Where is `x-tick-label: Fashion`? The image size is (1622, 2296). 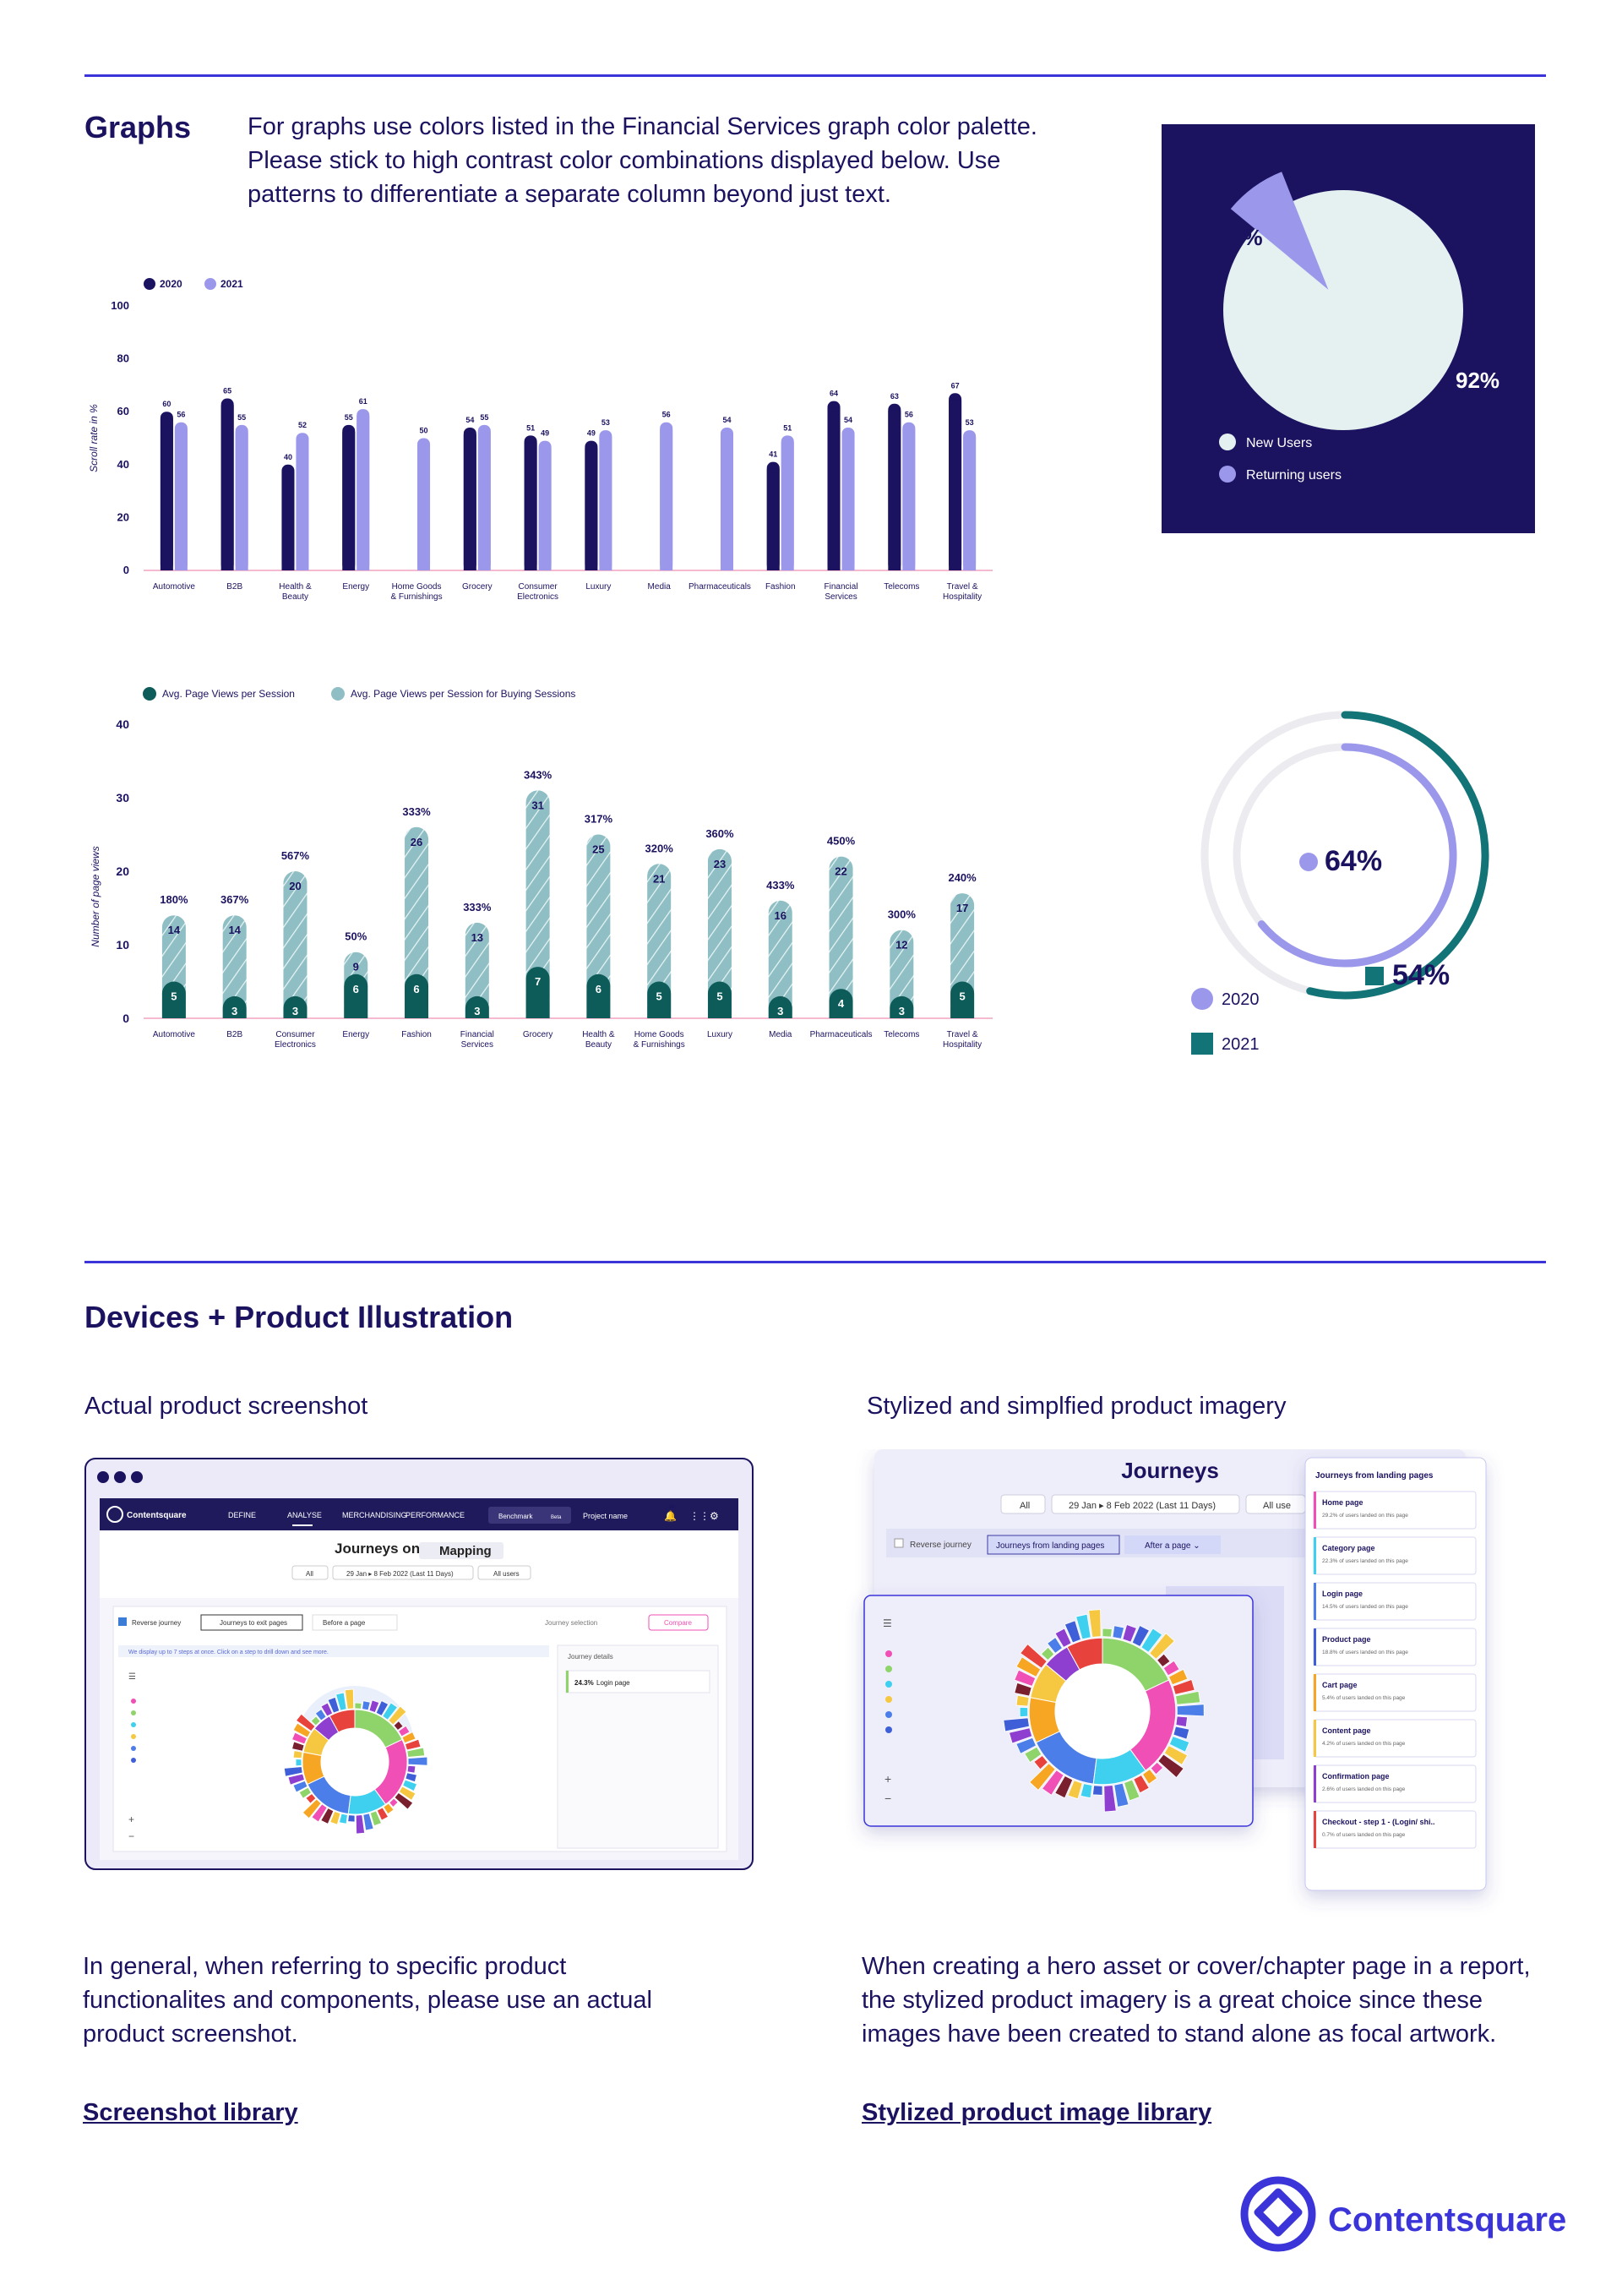
x-tick-label: Fashion is located at coordinates (417, 1034).